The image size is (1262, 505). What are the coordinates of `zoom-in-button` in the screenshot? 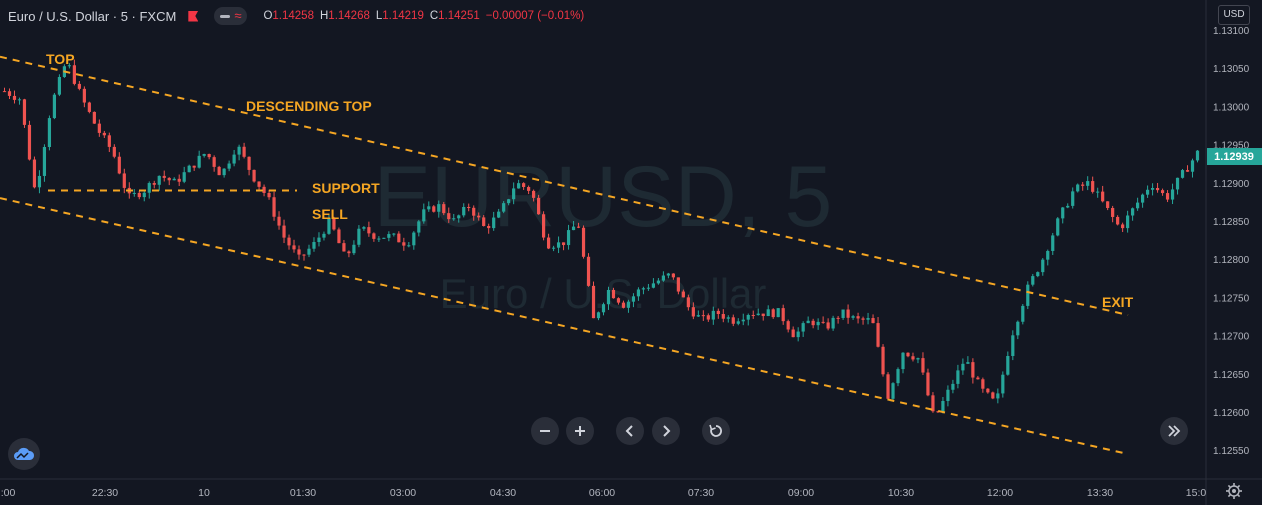 It's located at (580, 431).